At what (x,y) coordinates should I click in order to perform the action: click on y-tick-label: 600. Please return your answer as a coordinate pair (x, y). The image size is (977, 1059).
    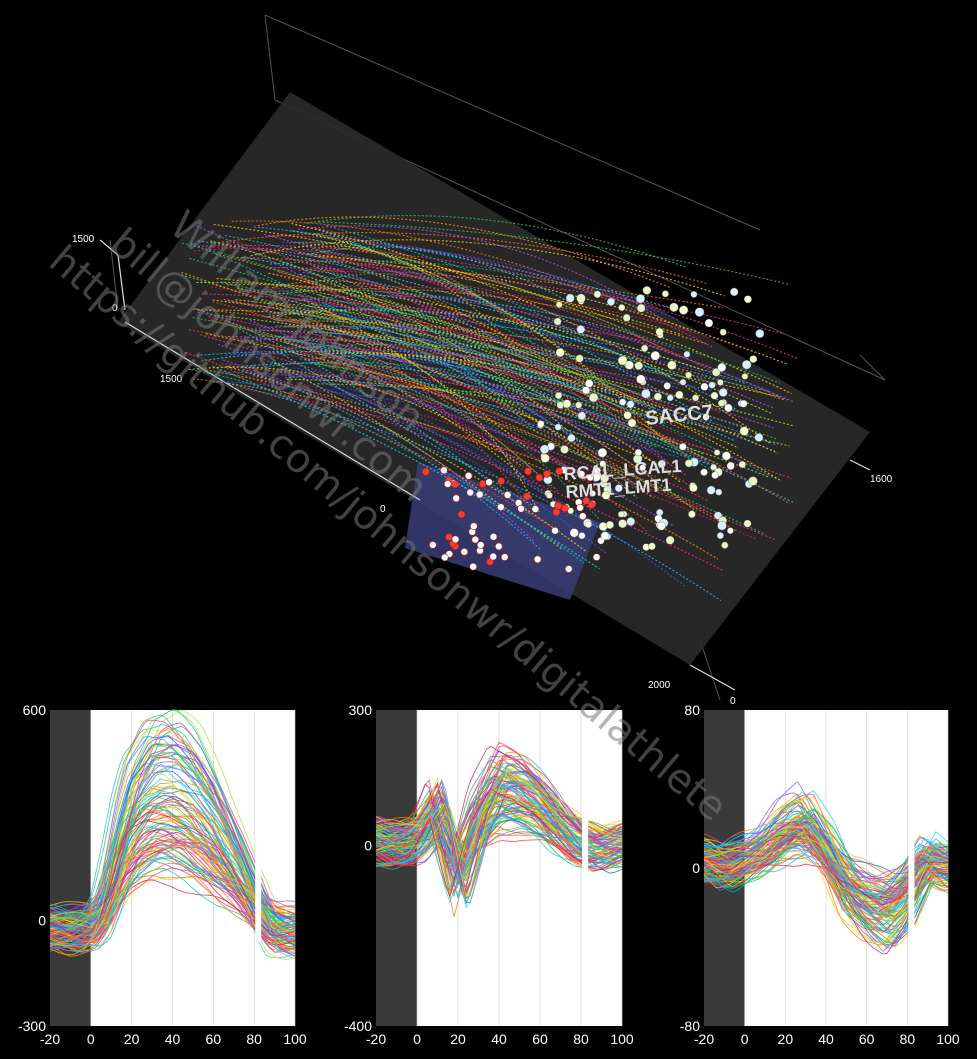
    Looking at the image, I should click on (35, 710).